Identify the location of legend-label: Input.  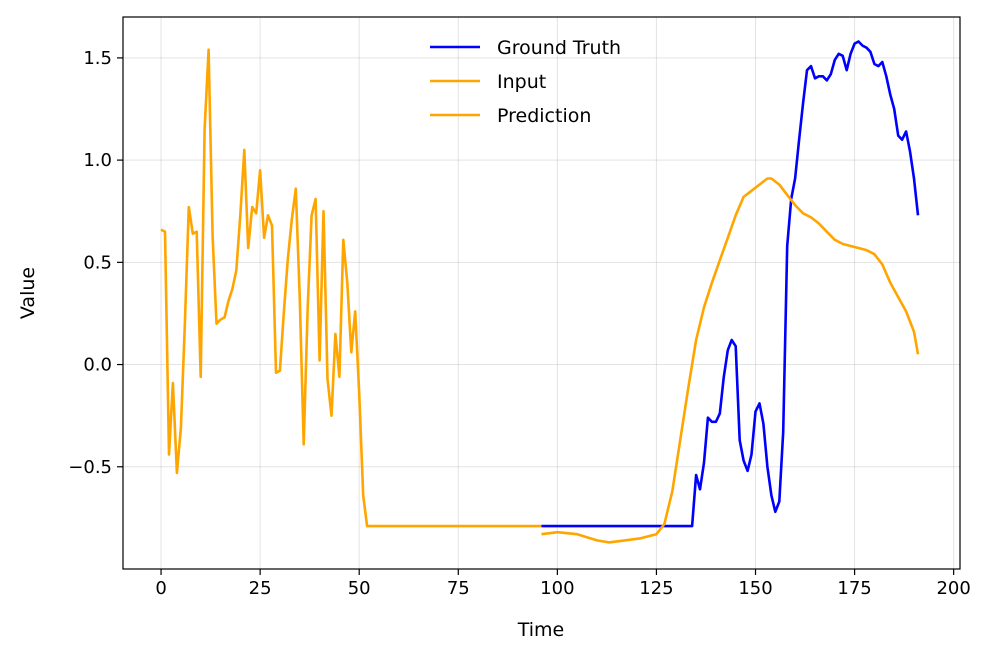
(521, 82).